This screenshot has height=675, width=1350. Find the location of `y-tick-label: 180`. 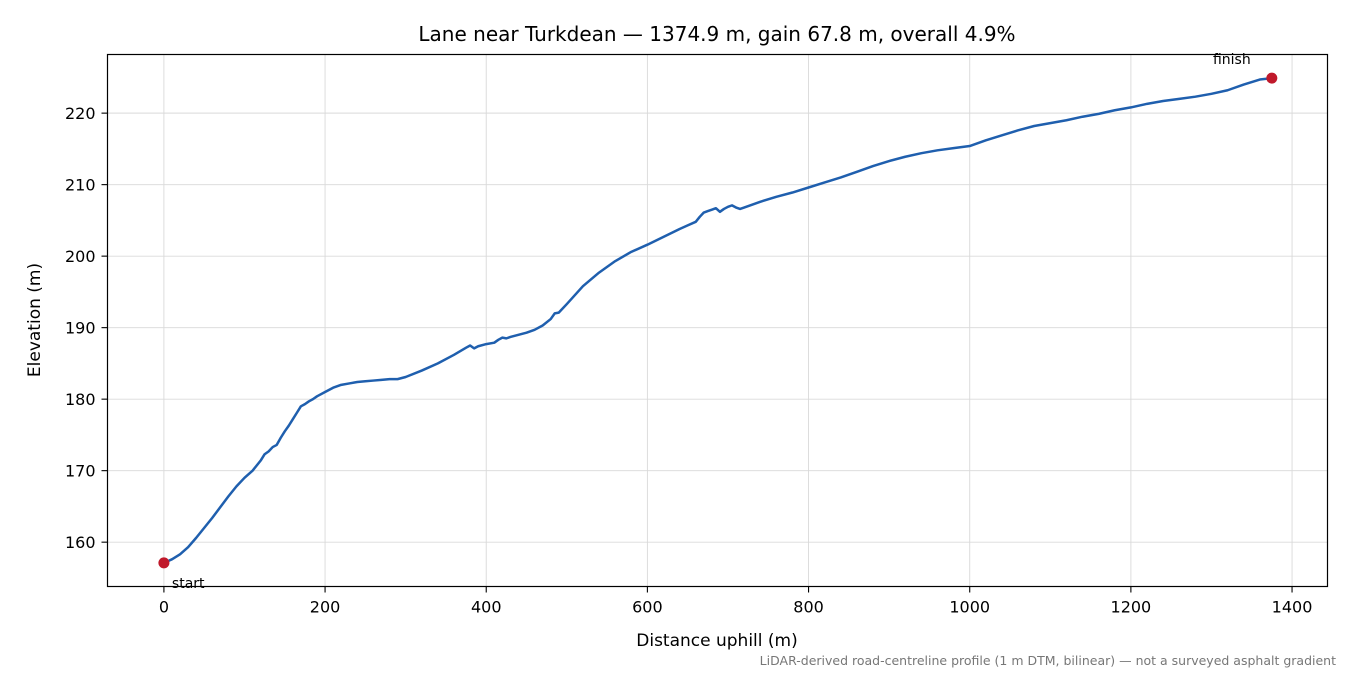

y-tick-label: 180 is located at coordinates (80, 399).